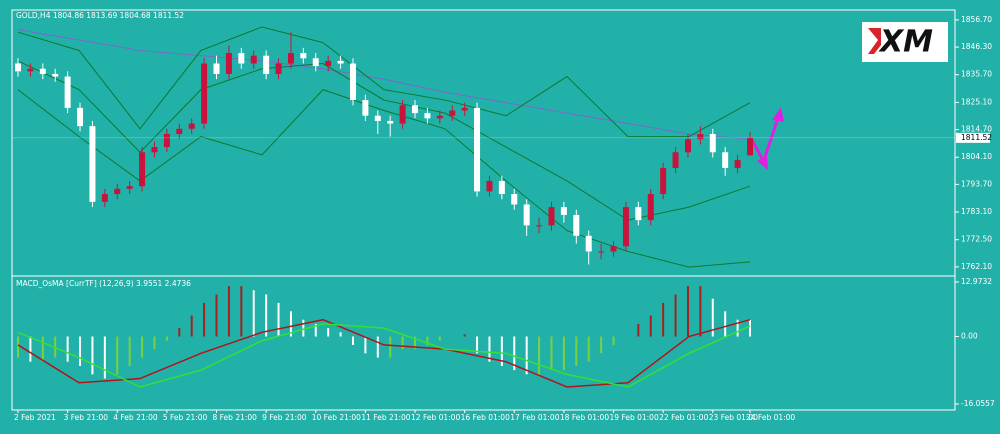  Describe the element at coordinates (905, 42) in the screenshot. I see `logo: XM` at that location.